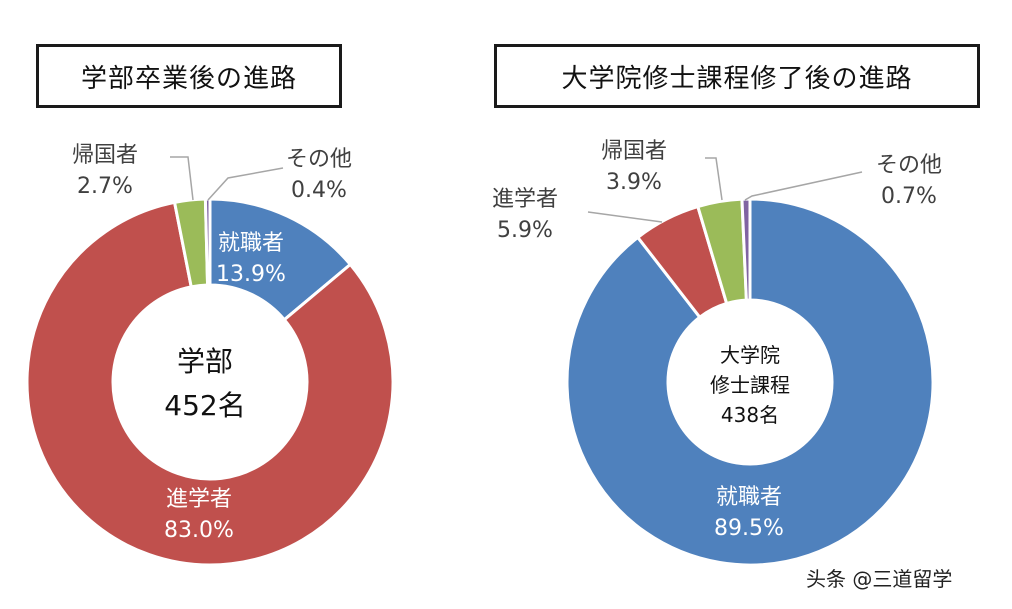 This screenshot has width=1012, height=609. Describe the element at coordinates (749, 528) in the screenshot. I see `label-pct: 89.5%` at that location.